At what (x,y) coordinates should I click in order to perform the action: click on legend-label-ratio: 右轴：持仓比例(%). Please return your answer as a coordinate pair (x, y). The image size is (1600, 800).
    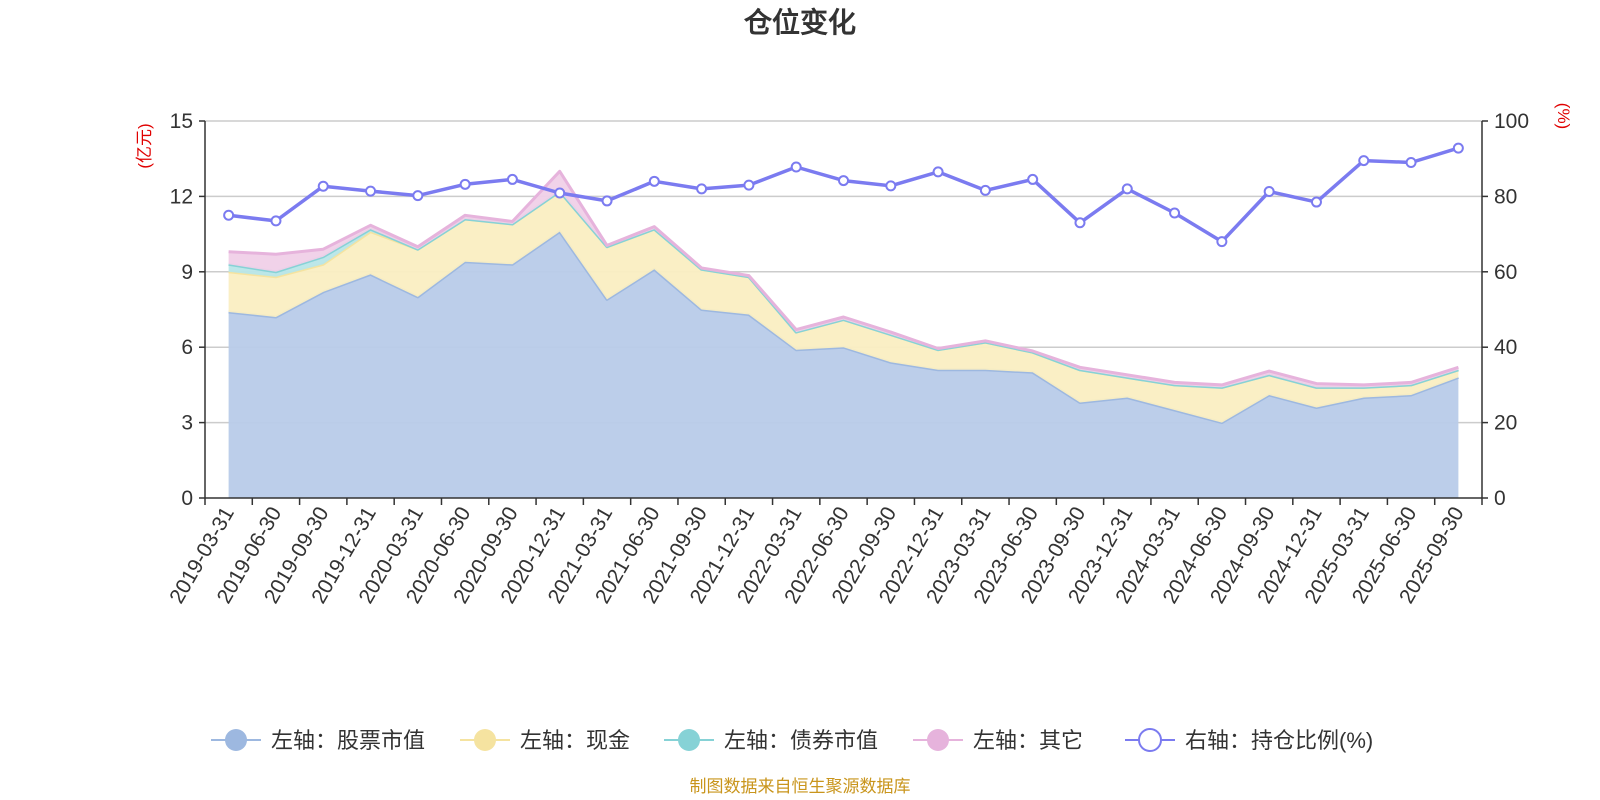
    Looking at the image, I should click on (1279, 740).